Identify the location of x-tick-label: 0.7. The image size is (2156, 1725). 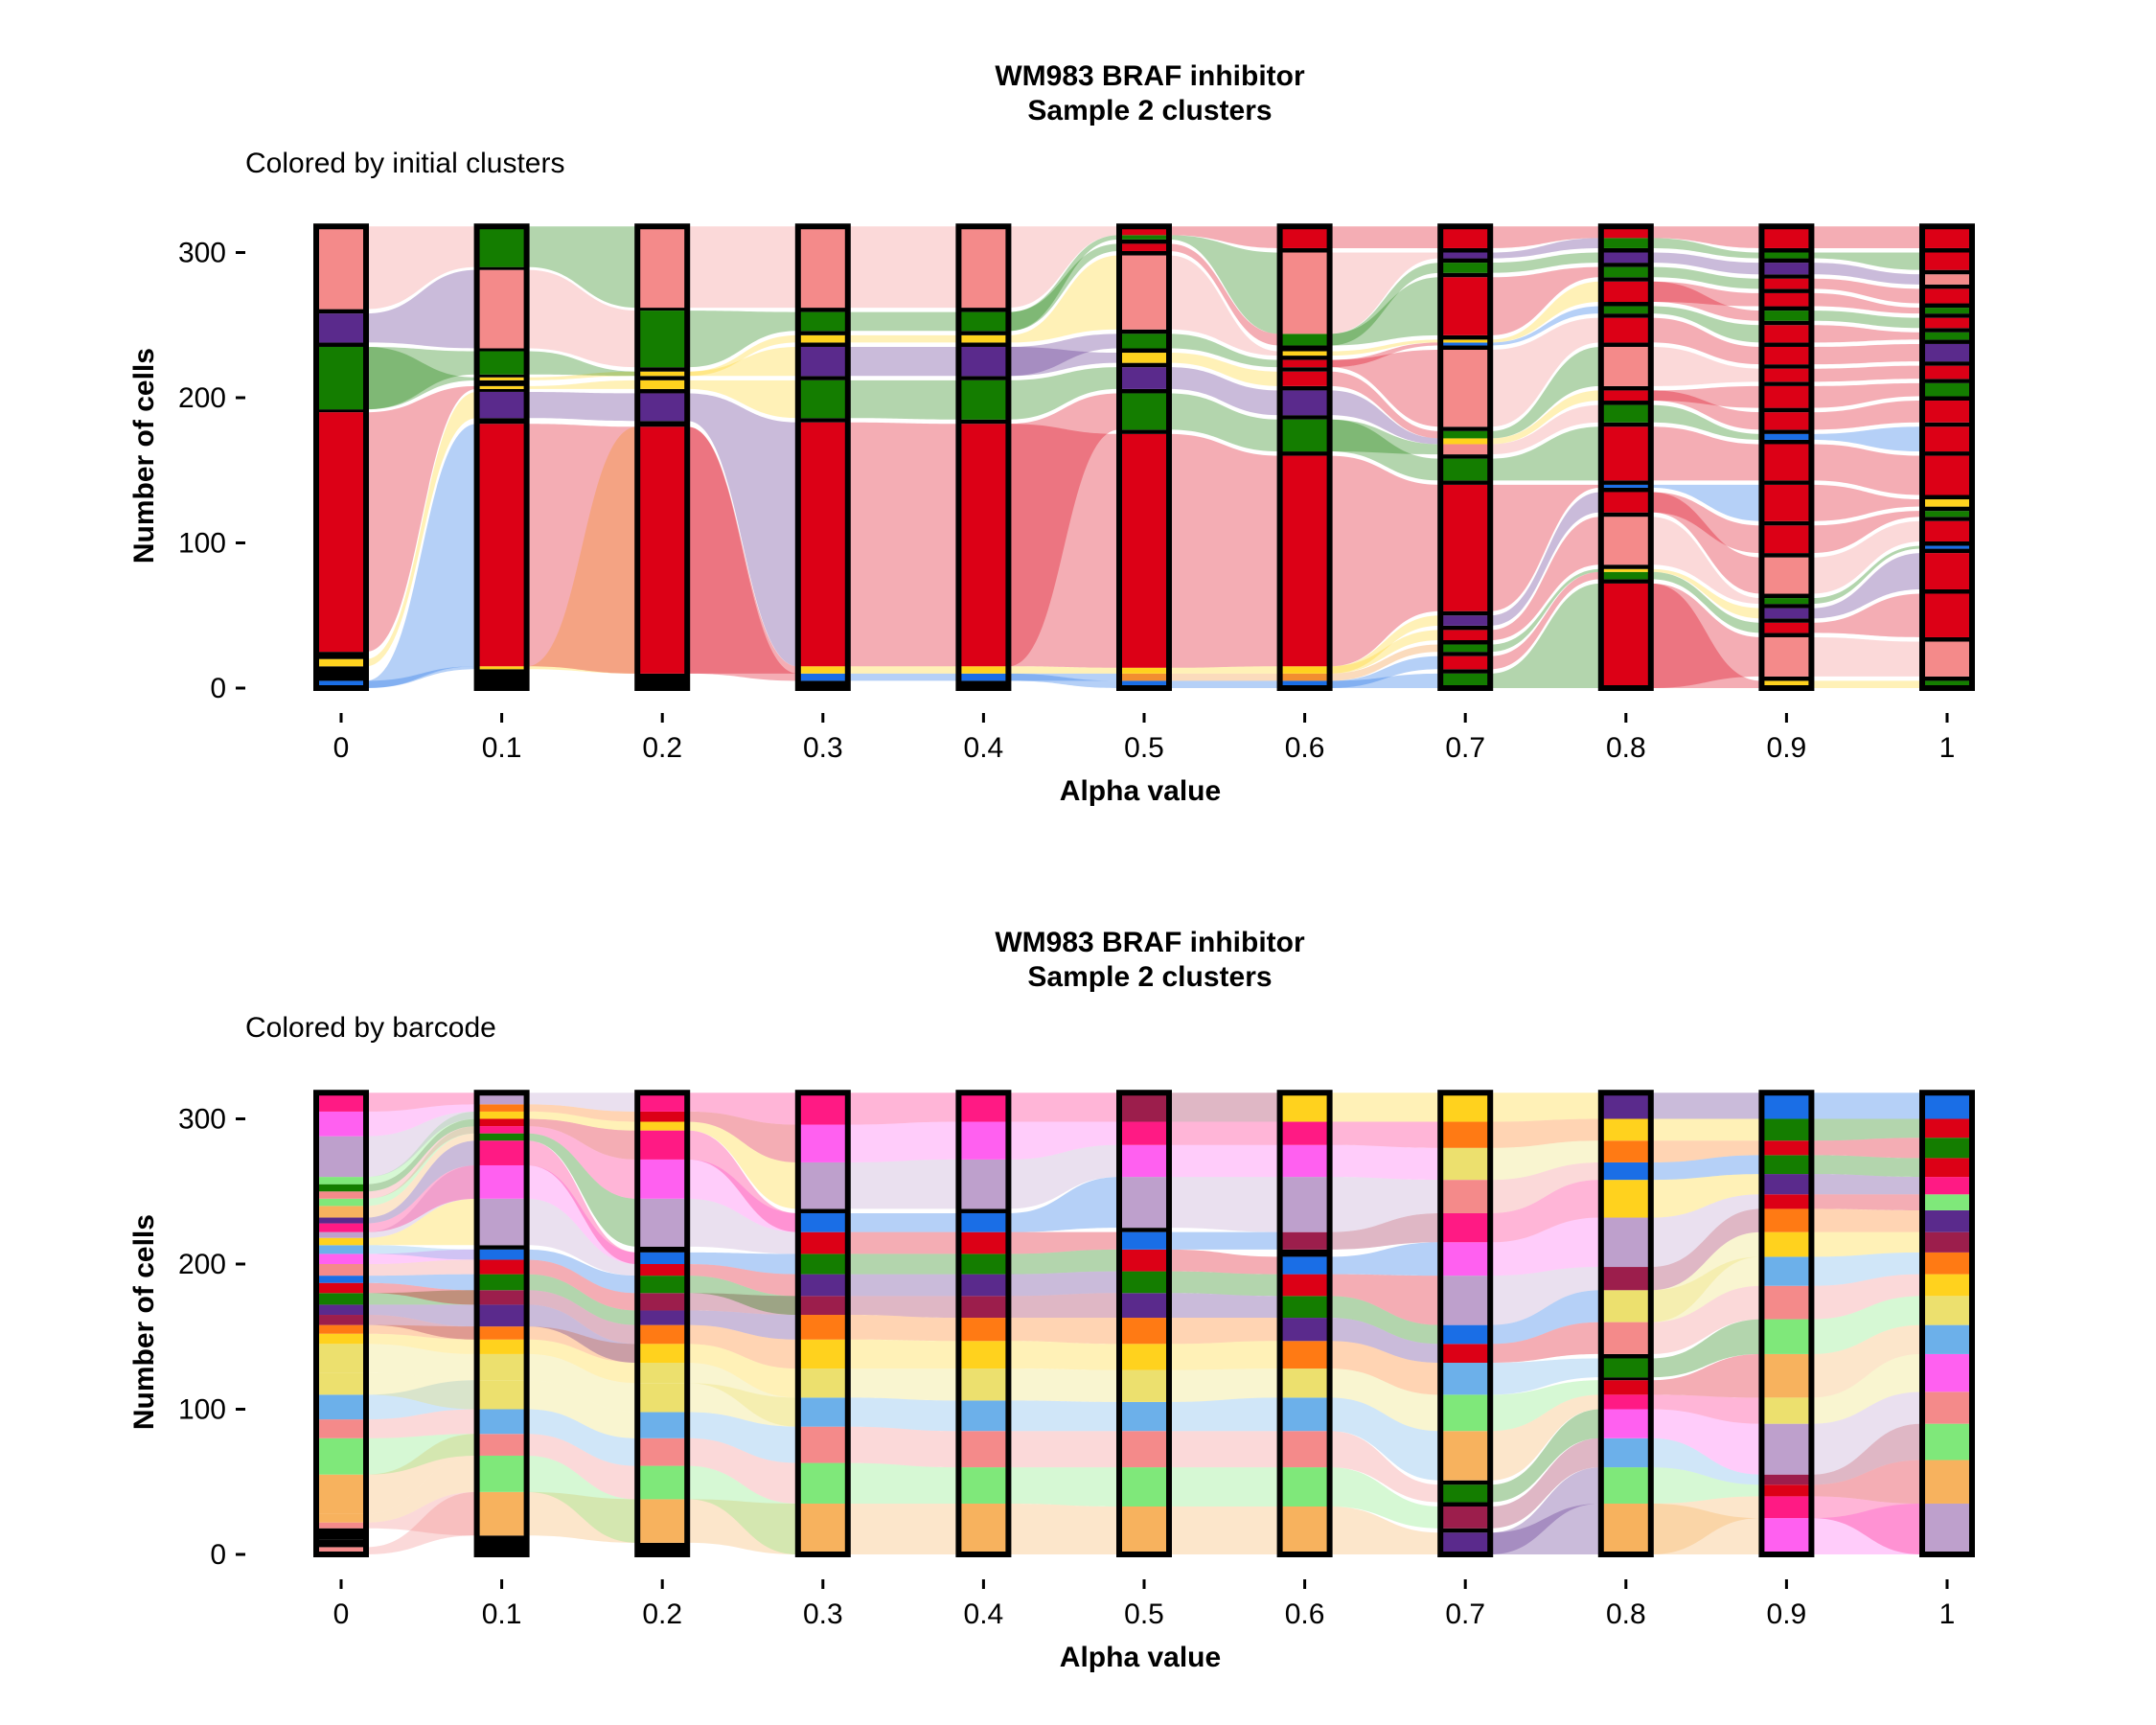
(1465, 748).